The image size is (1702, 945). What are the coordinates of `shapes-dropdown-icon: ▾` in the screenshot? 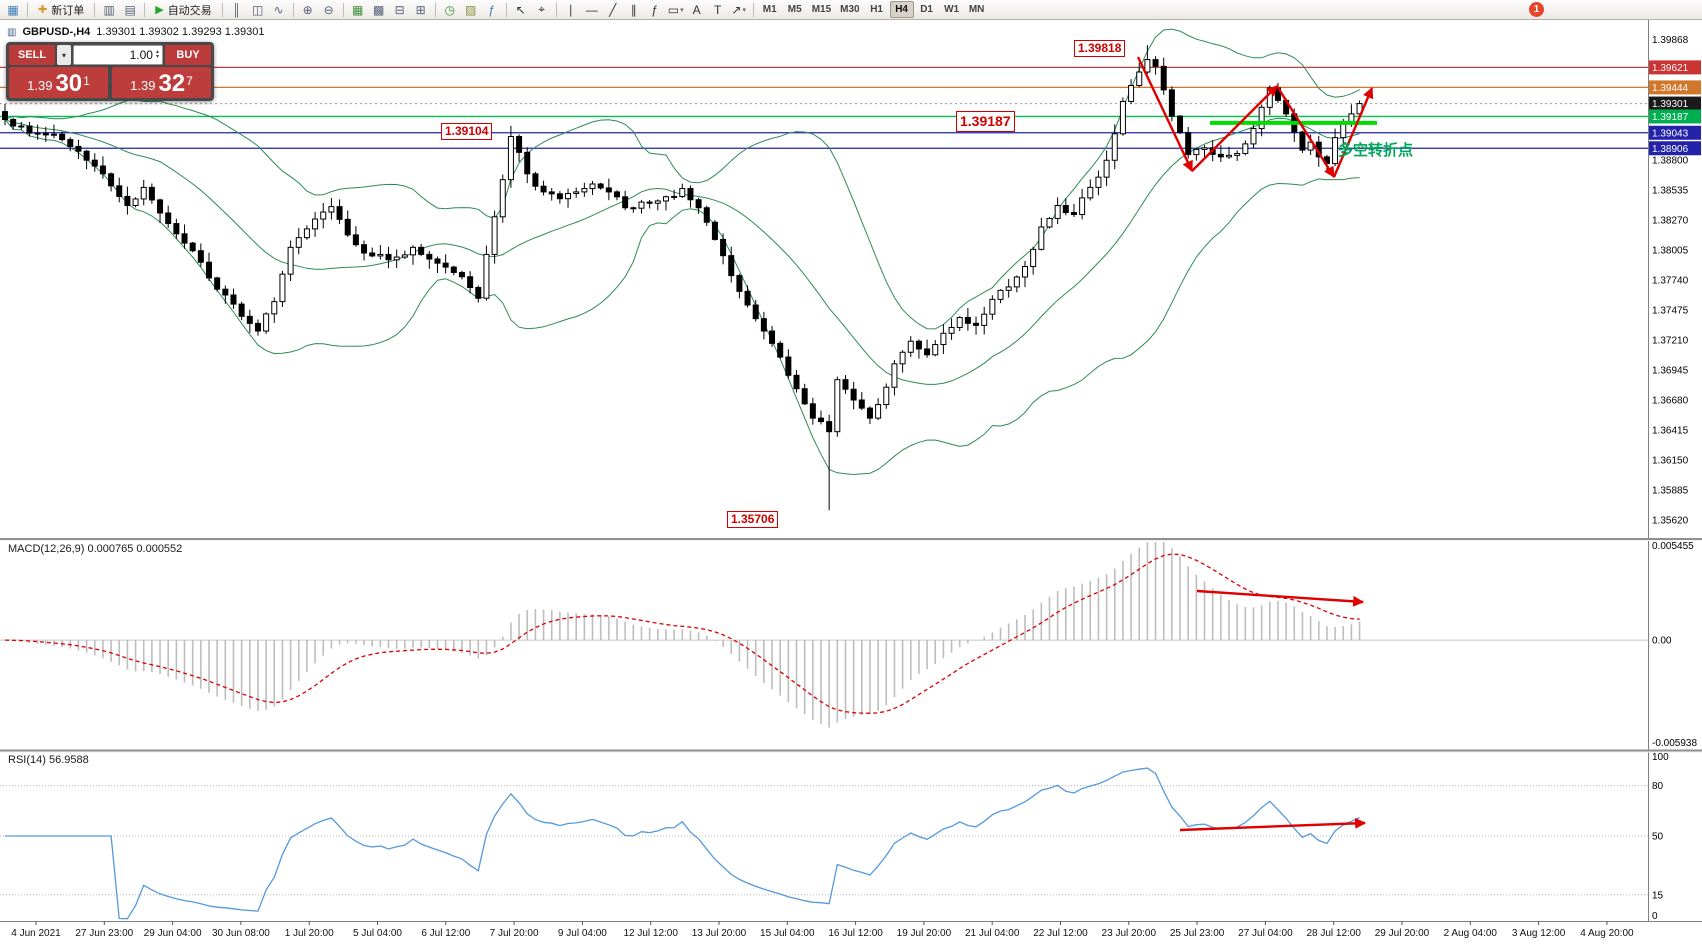 It's located at (682, 10).